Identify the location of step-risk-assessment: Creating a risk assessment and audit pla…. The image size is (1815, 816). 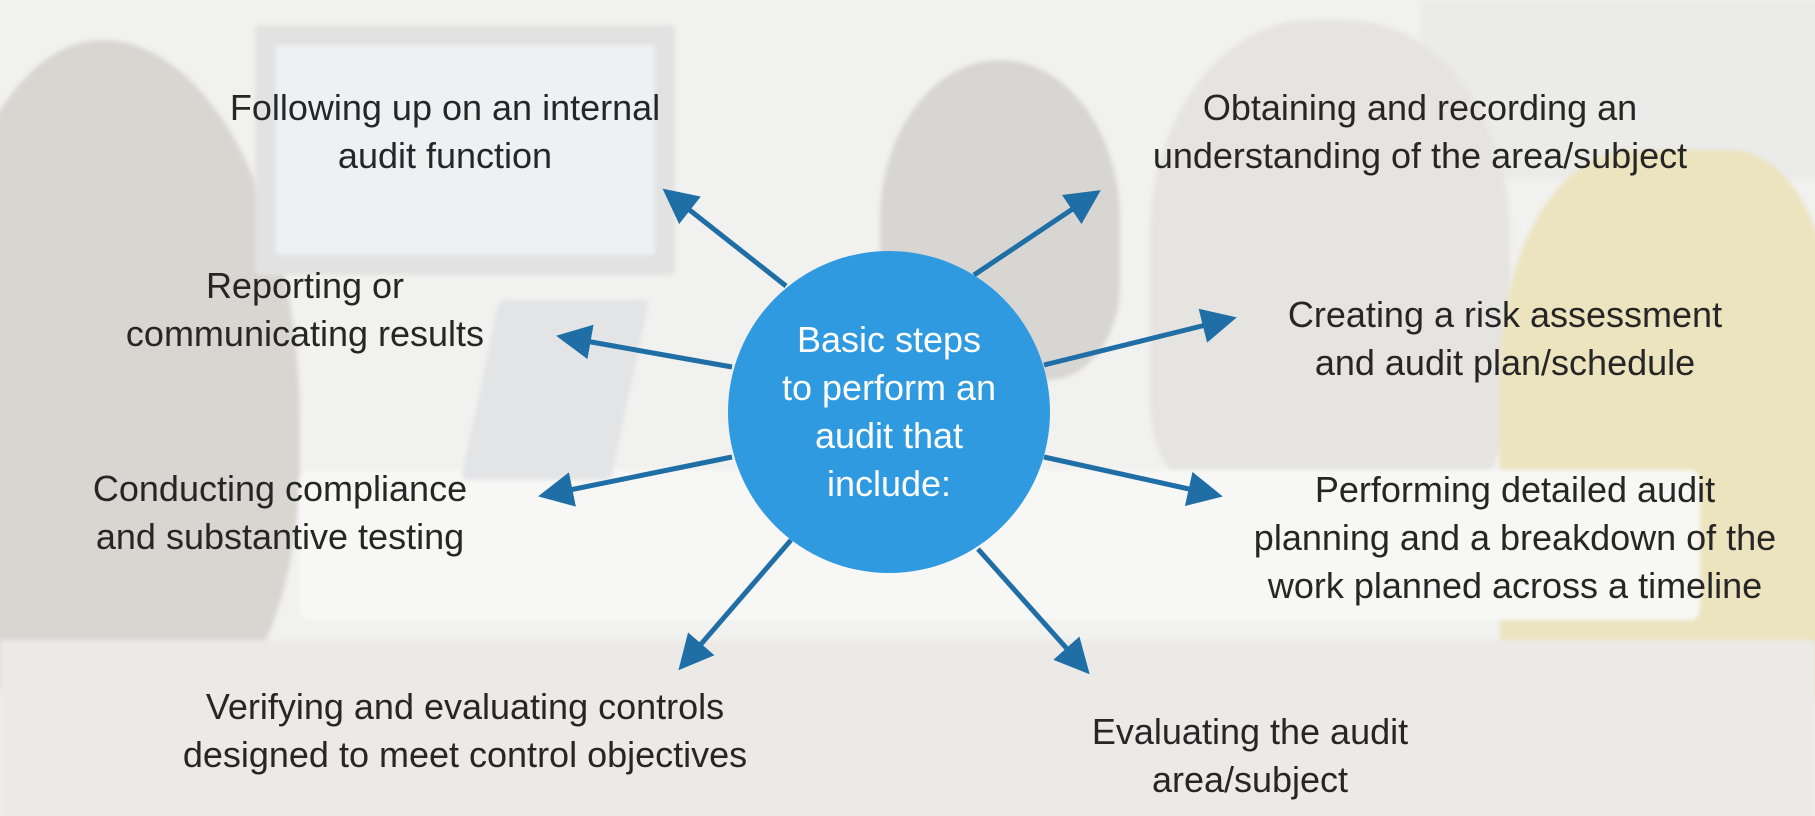
(1505, 338).